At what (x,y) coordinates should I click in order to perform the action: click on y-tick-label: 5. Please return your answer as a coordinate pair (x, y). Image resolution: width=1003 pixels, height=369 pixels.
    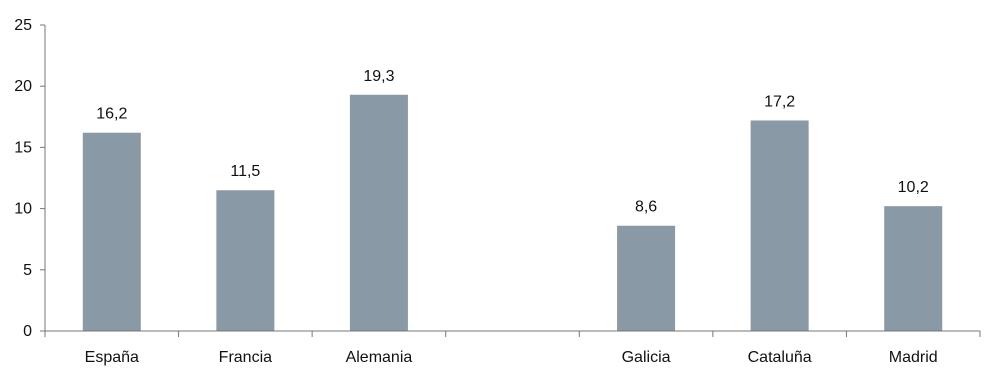
    Looking at the image, I should click on (27, 270).